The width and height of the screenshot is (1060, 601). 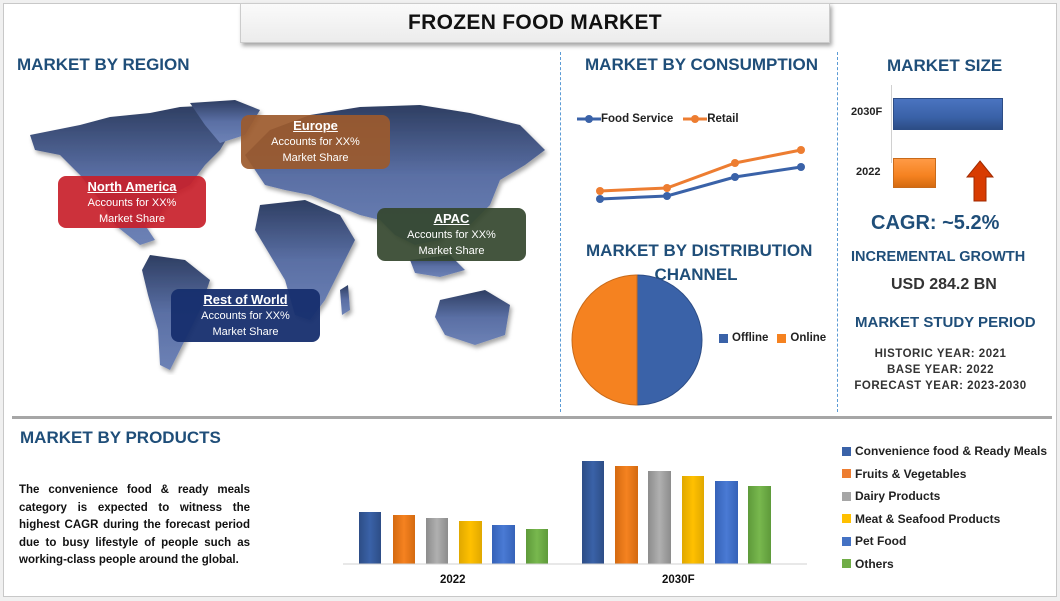 I want to click on legend-label: Online, so click(x=808, y=338).